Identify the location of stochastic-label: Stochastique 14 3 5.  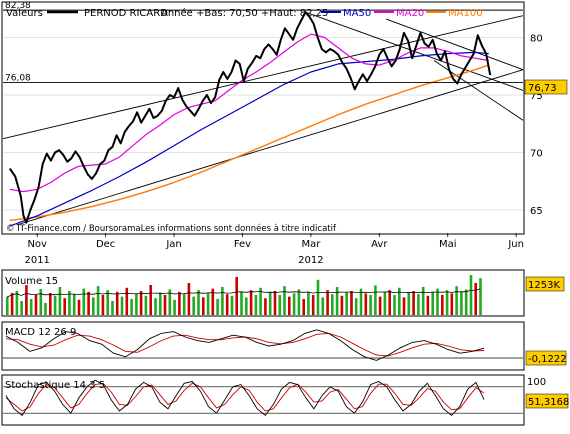
(55, 385).